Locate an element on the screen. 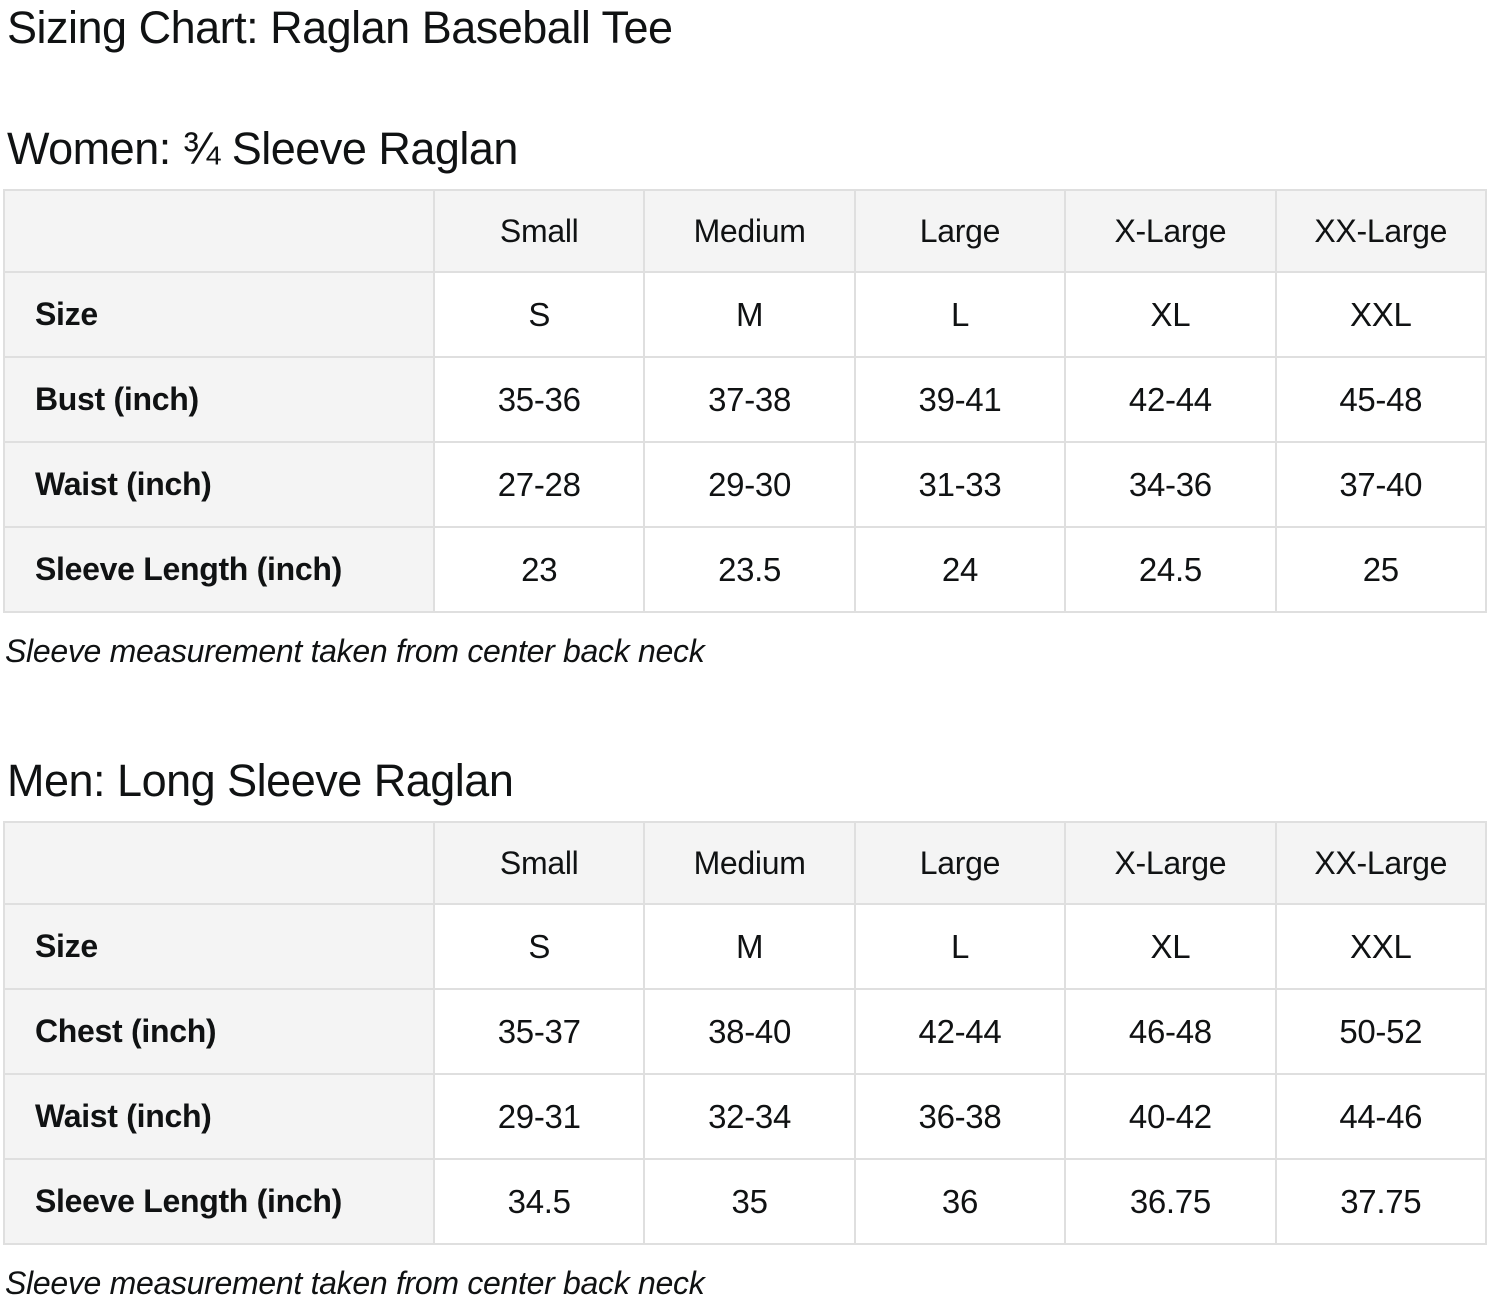  value-cell: 36 is located at coordinates (960, 1201).